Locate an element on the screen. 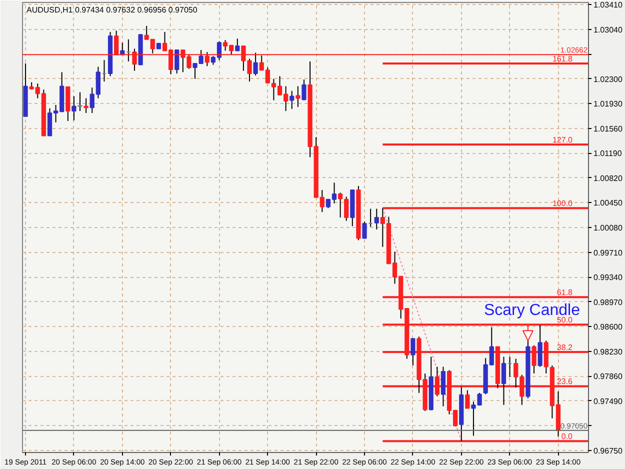 This screenshot has height=469, width=625. y-tick-label: 1.03410 is located at coordinates (608, 5).